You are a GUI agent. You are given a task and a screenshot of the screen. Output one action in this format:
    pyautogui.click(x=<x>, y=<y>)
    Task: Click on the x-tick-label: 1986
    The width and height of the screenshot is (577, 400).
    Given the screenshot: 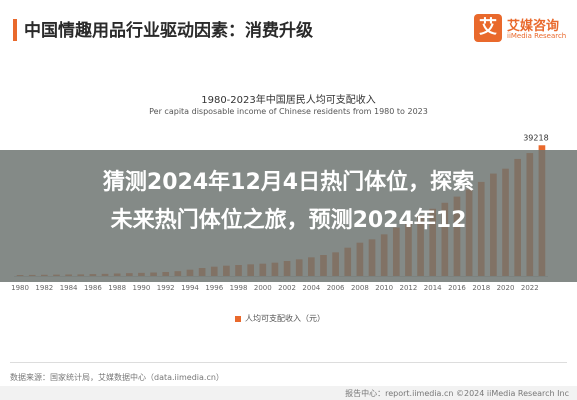 What is the action you would take?
    pyautogui.click(x=93, y=288)
    